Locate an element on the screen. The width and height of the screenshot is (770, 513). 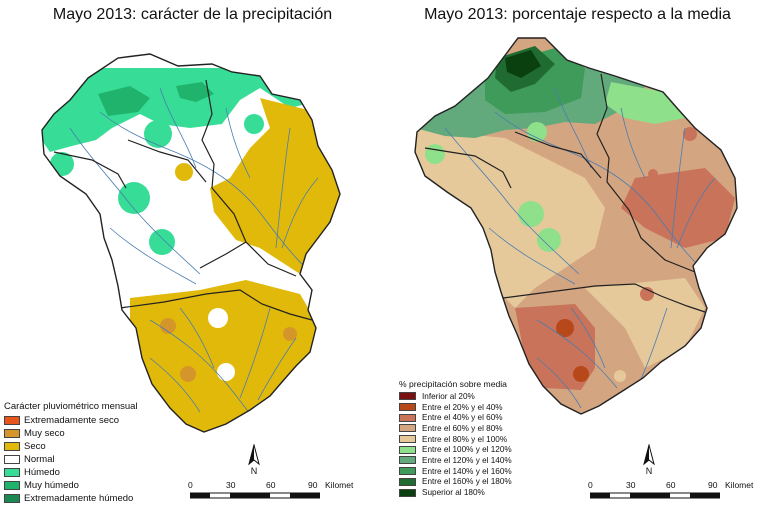
left-legend-label: Extremadamente húmedo is located at coordinates (79, 498).